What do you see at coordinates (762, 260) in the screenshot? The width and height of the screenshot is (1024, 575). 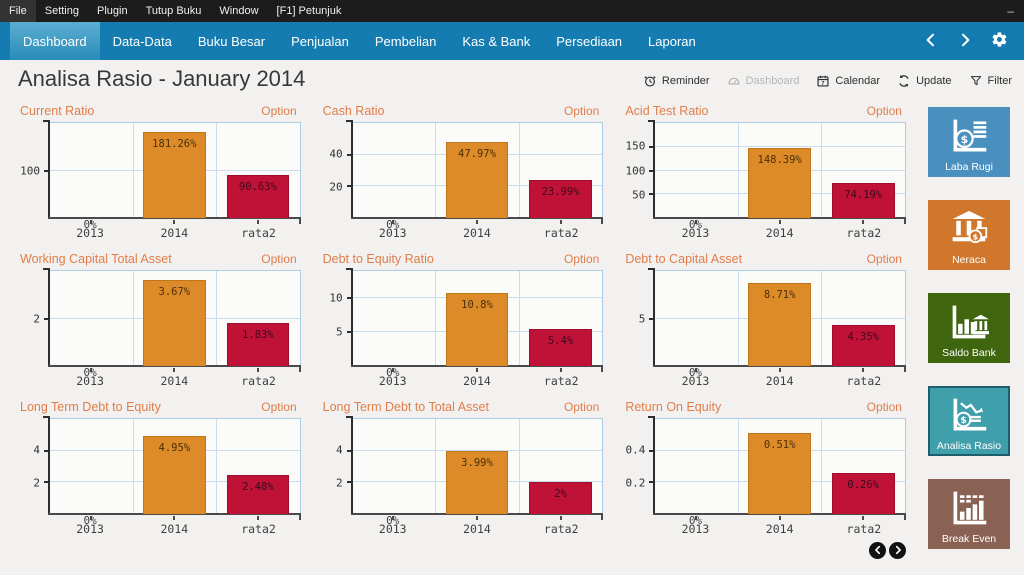 I see `chart-header: Debt to Capital Asset Option` at bounding box center [762, 260].